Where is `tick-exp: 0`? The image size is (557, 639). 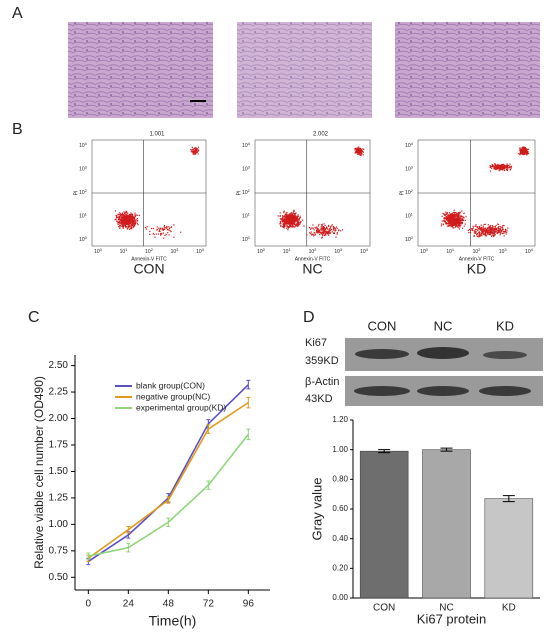 tick-exp: 0 is located at coordinates (264, 249).